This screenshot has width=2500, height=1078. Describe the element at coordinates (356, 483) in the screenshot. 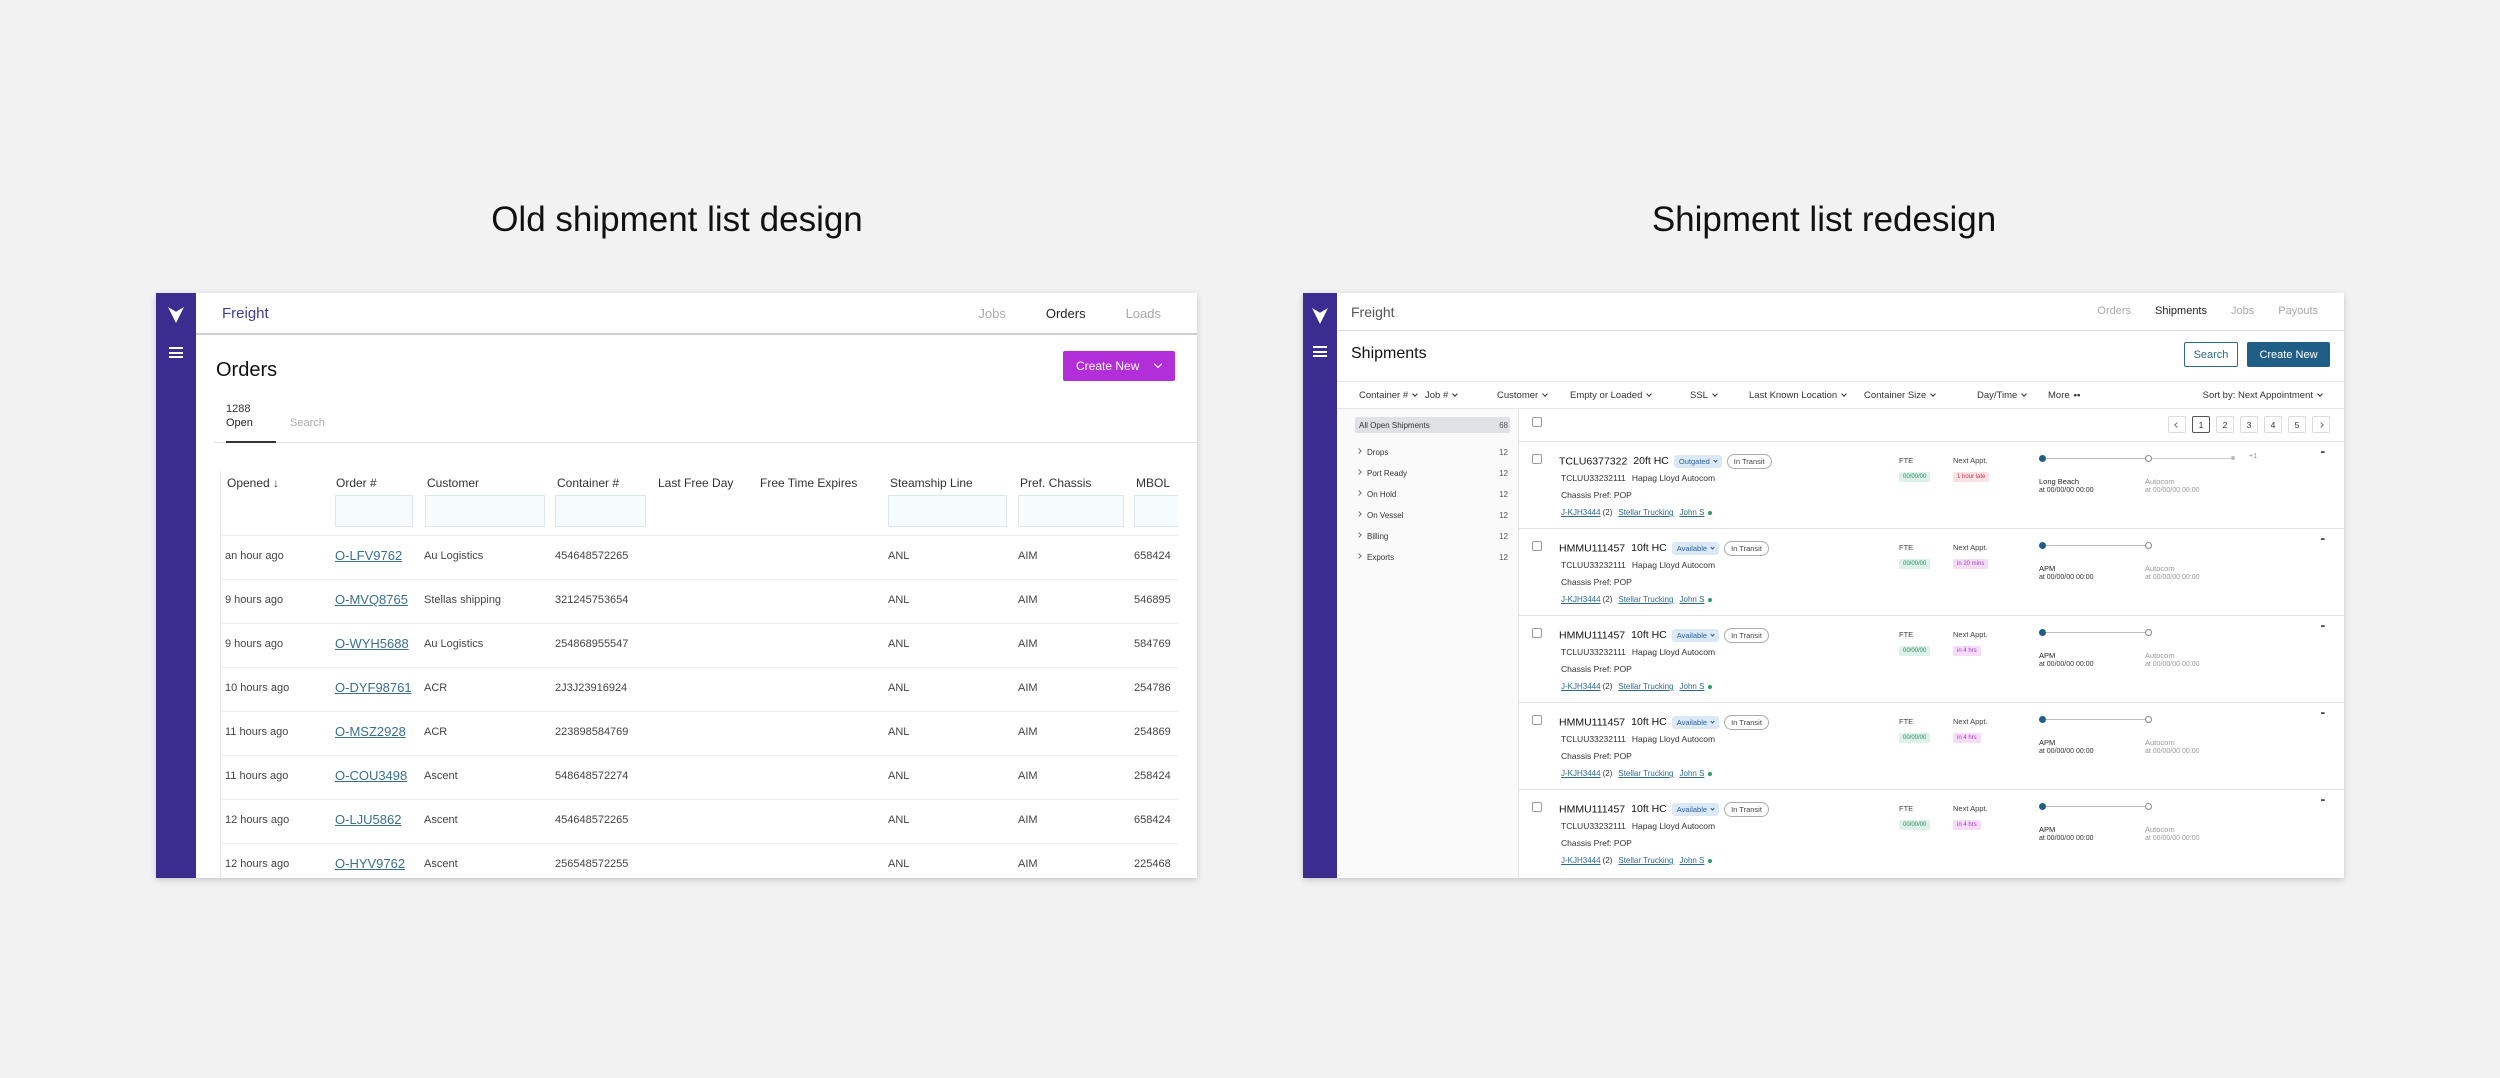

I see `col-order: Order #` at that location.